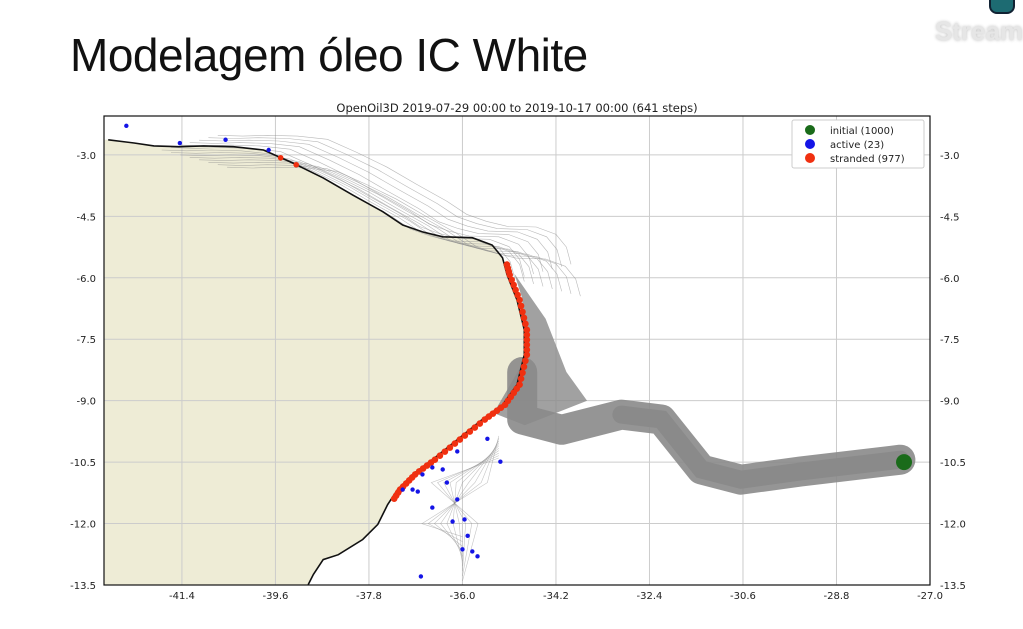  I want to click on y-tick-label-right: -3.0, so click(950, 156).